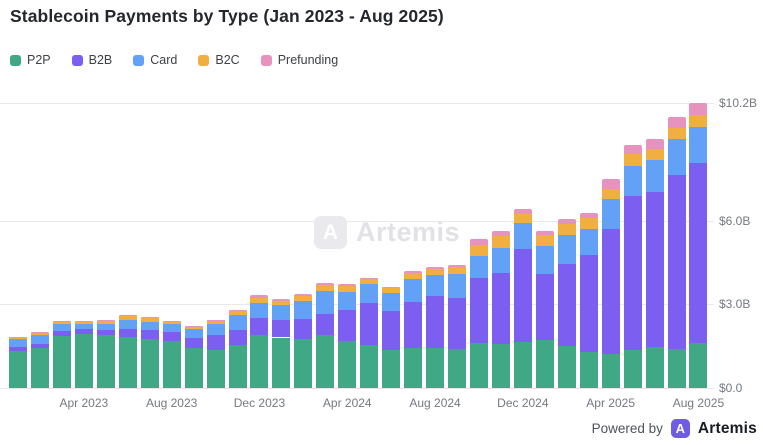 This screenshot has height=445, width=763. Describe the element at coordinates (30, 60) in the screenshot. I see `legend-item-p2p: P2P` at that location.